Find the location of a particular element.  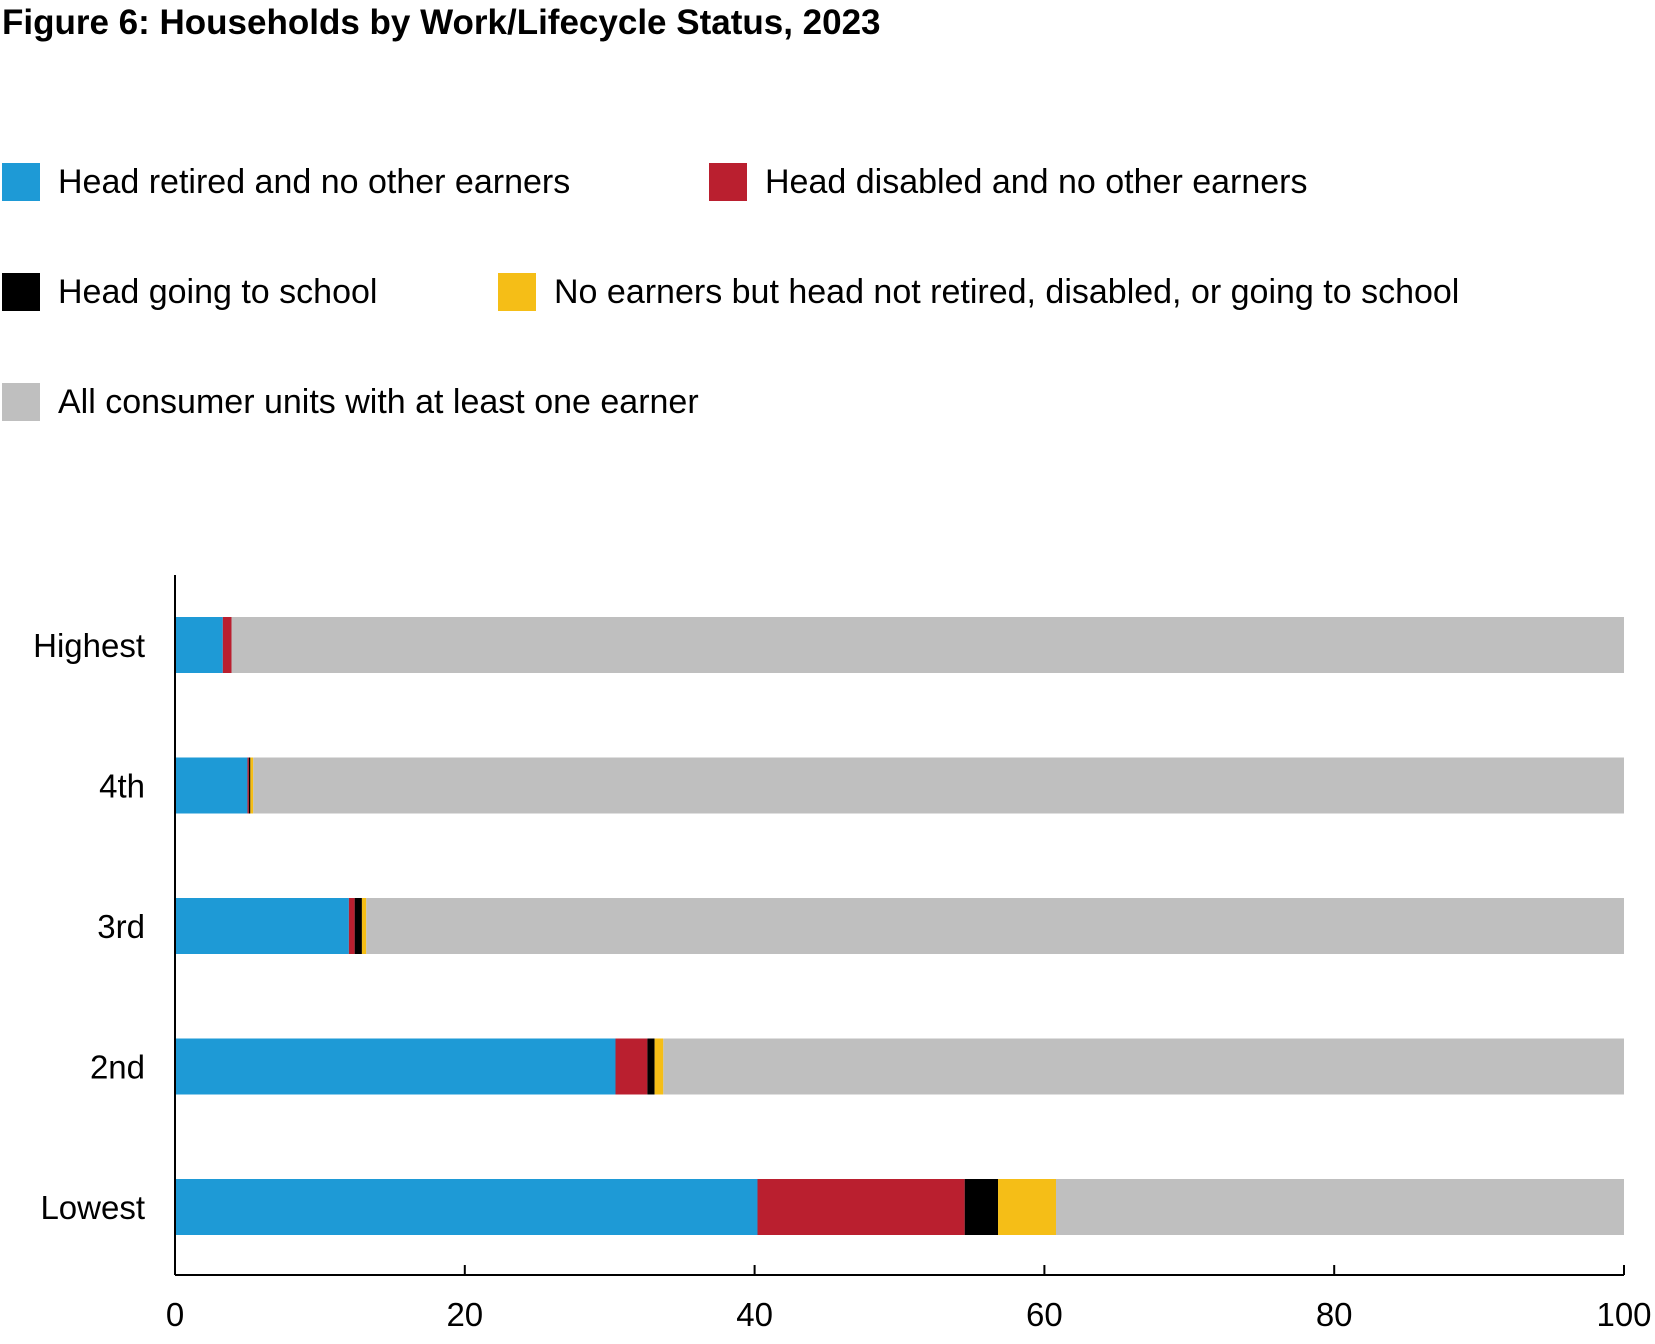

legend-label-head-school: Head going to school is located at coordinates (218, 292).